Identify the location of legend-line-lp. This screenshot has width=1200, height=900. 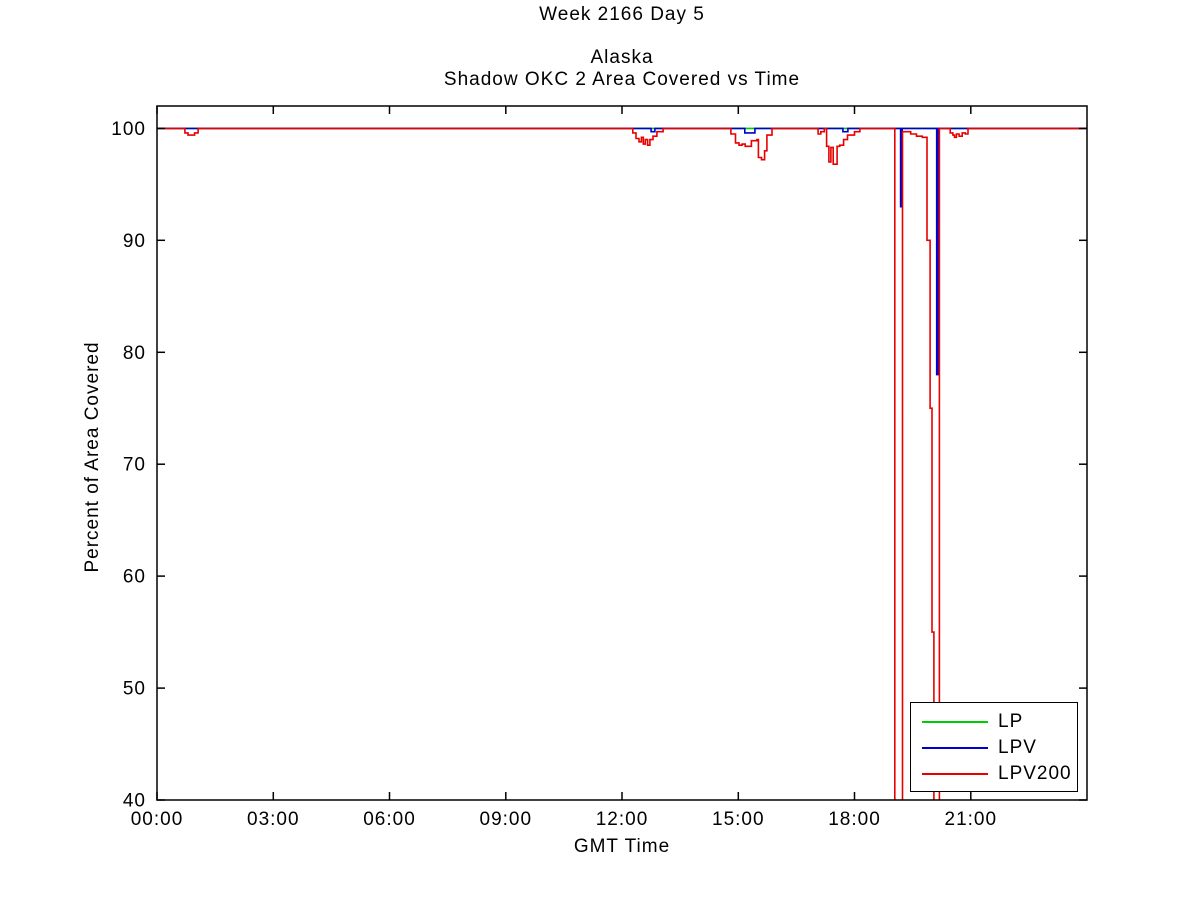
(955, 722).